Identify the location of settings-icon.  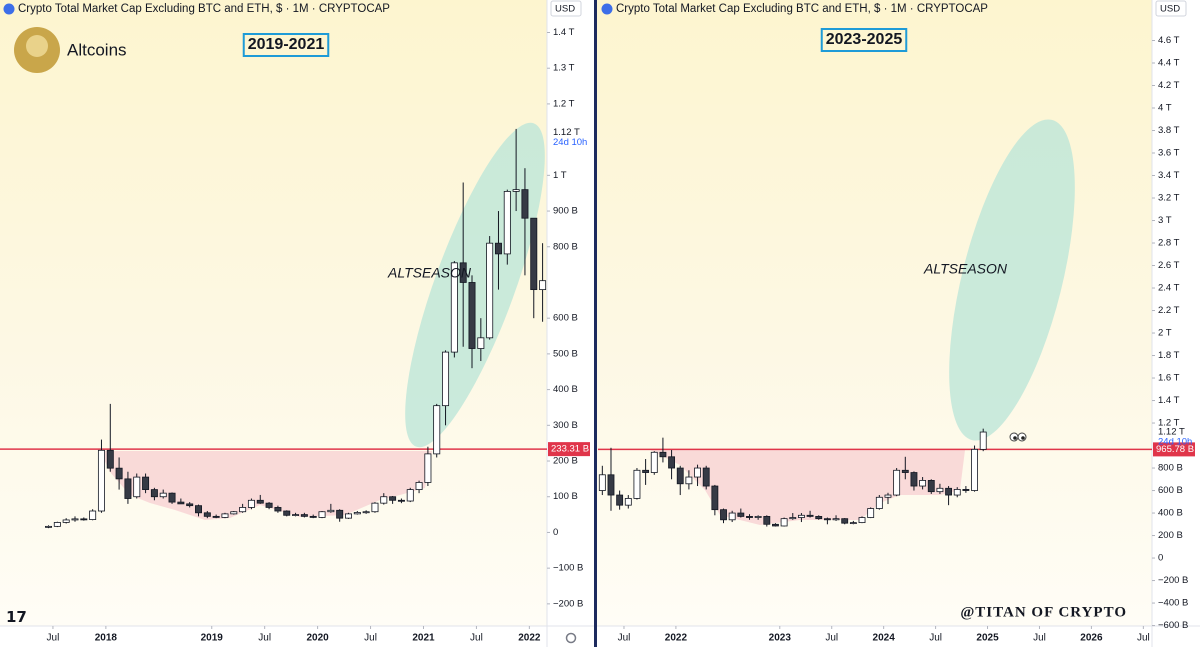
(571, 638).